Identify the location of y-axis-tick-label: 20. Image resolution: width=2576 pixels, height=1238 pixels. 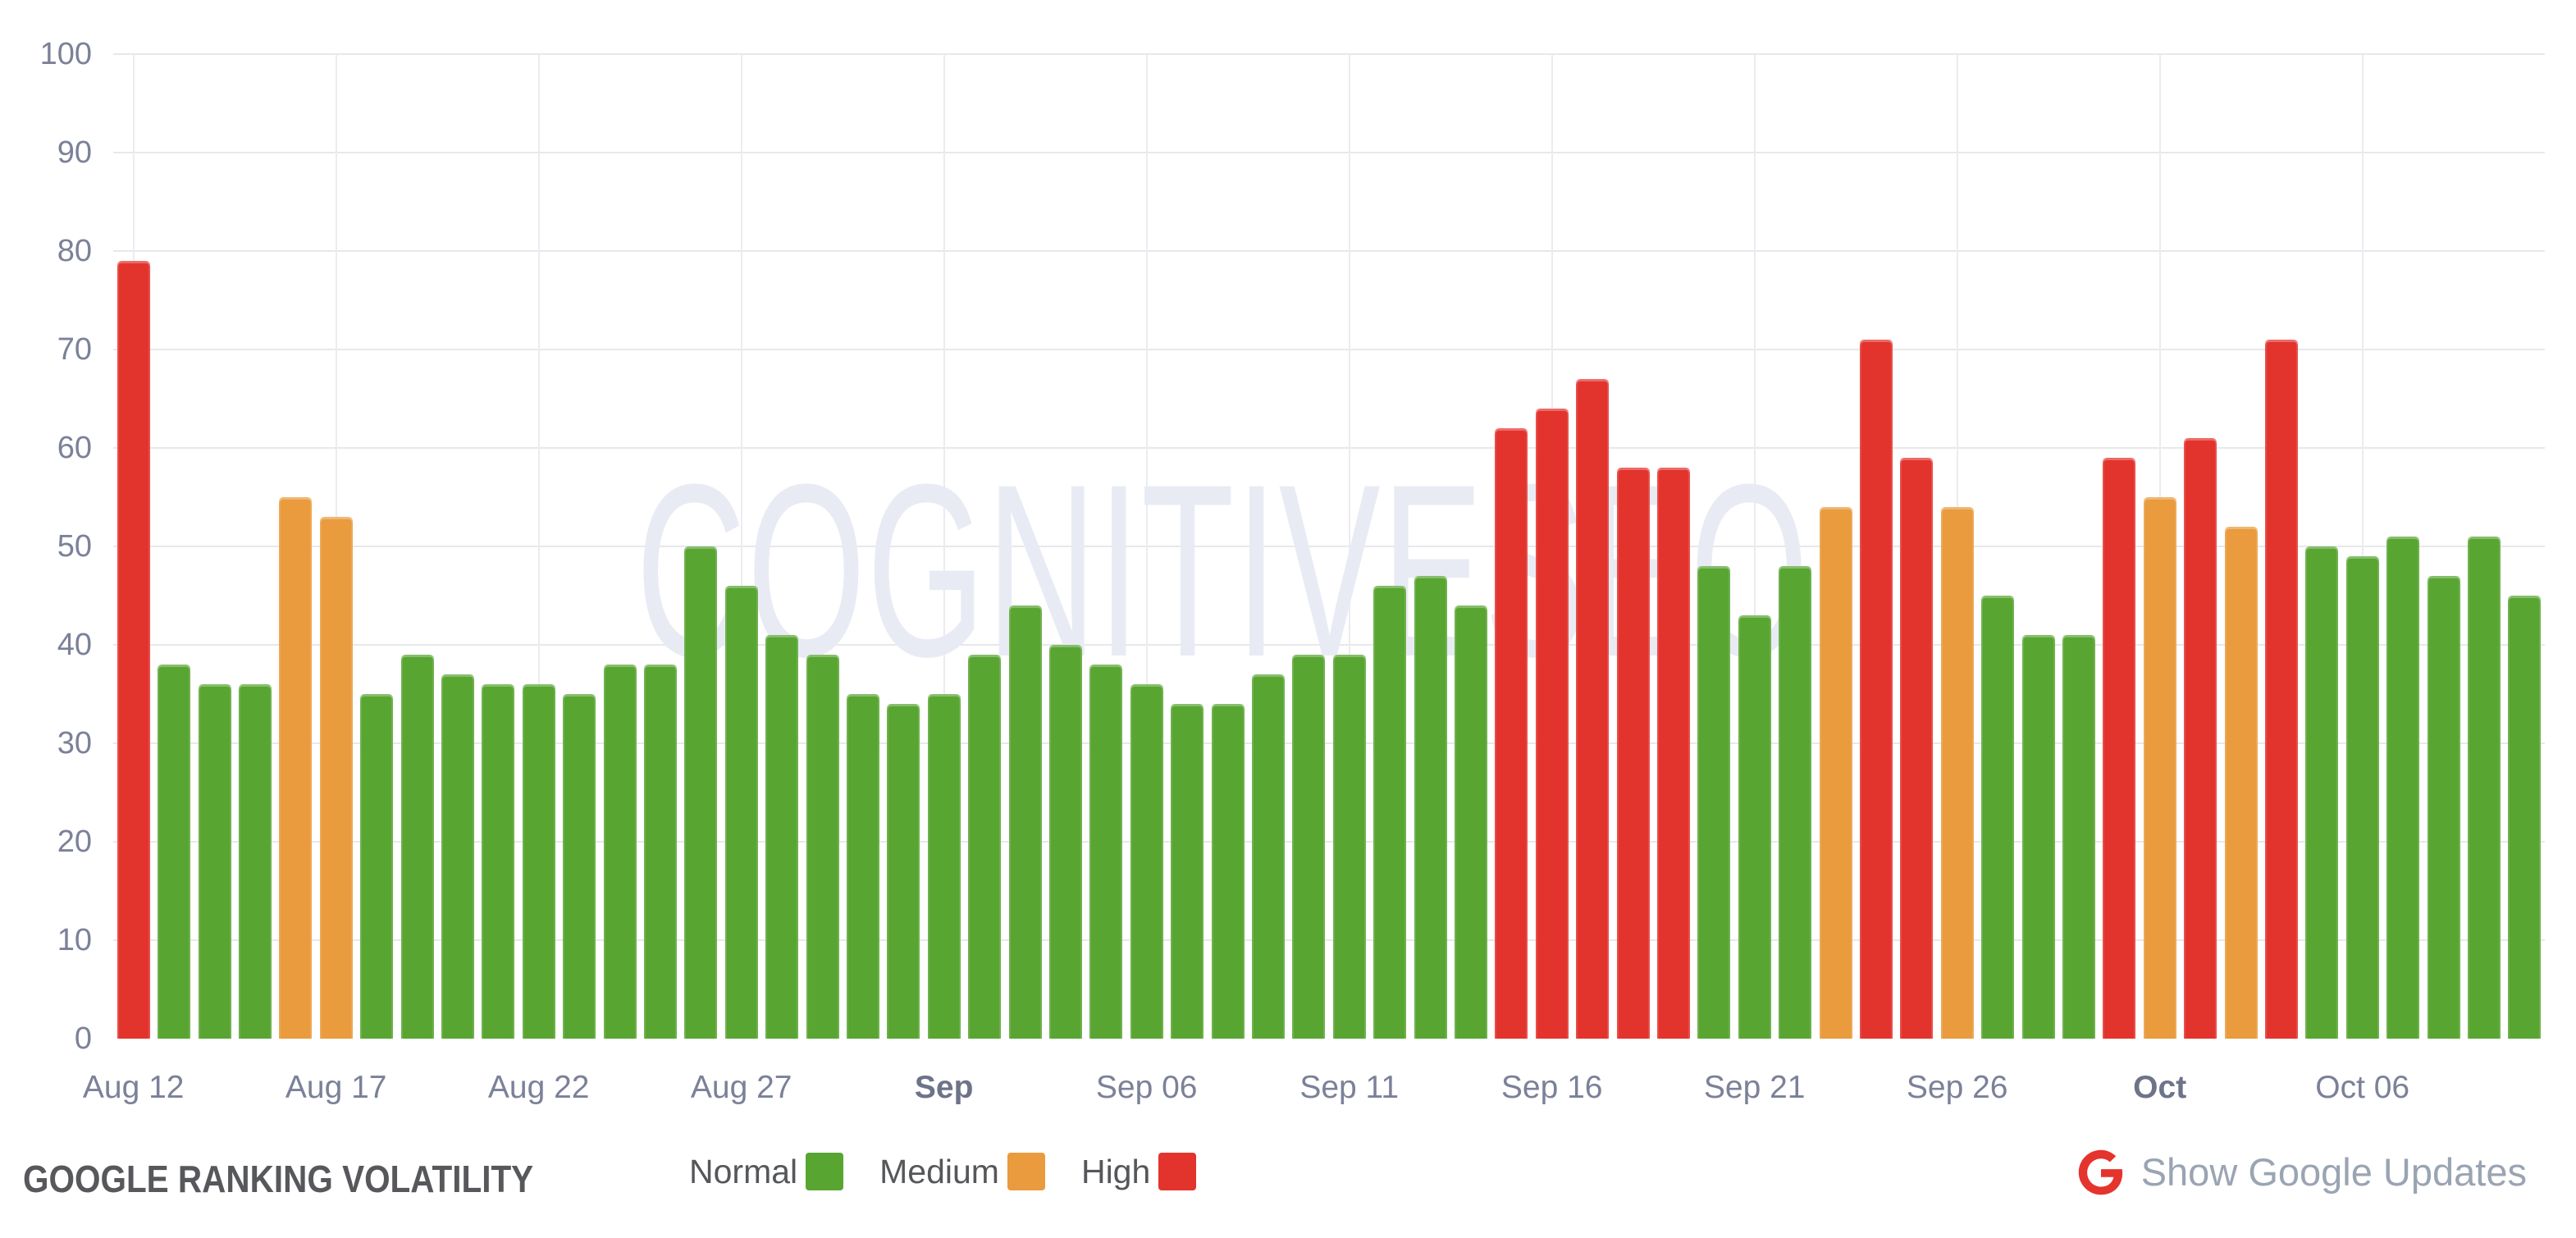
(75, 842).